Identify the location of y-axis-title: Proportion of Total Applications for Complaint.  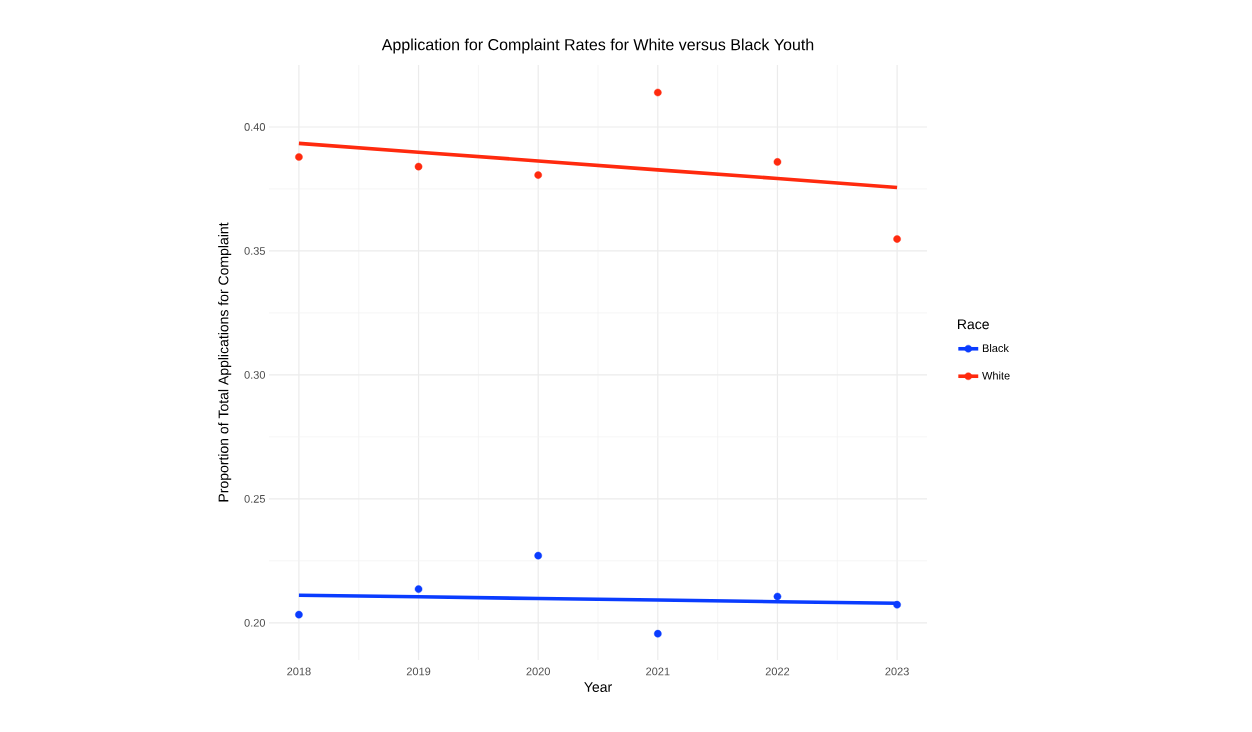
(225, 362).